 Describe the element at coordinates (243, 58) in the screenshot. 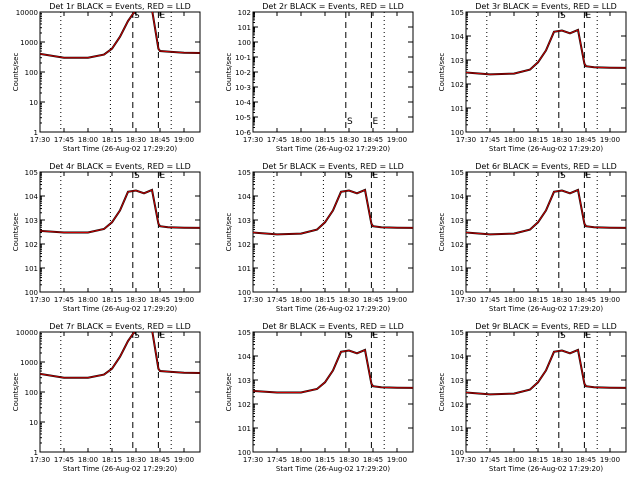

I see `y-tick-label: 10-1` at that location.